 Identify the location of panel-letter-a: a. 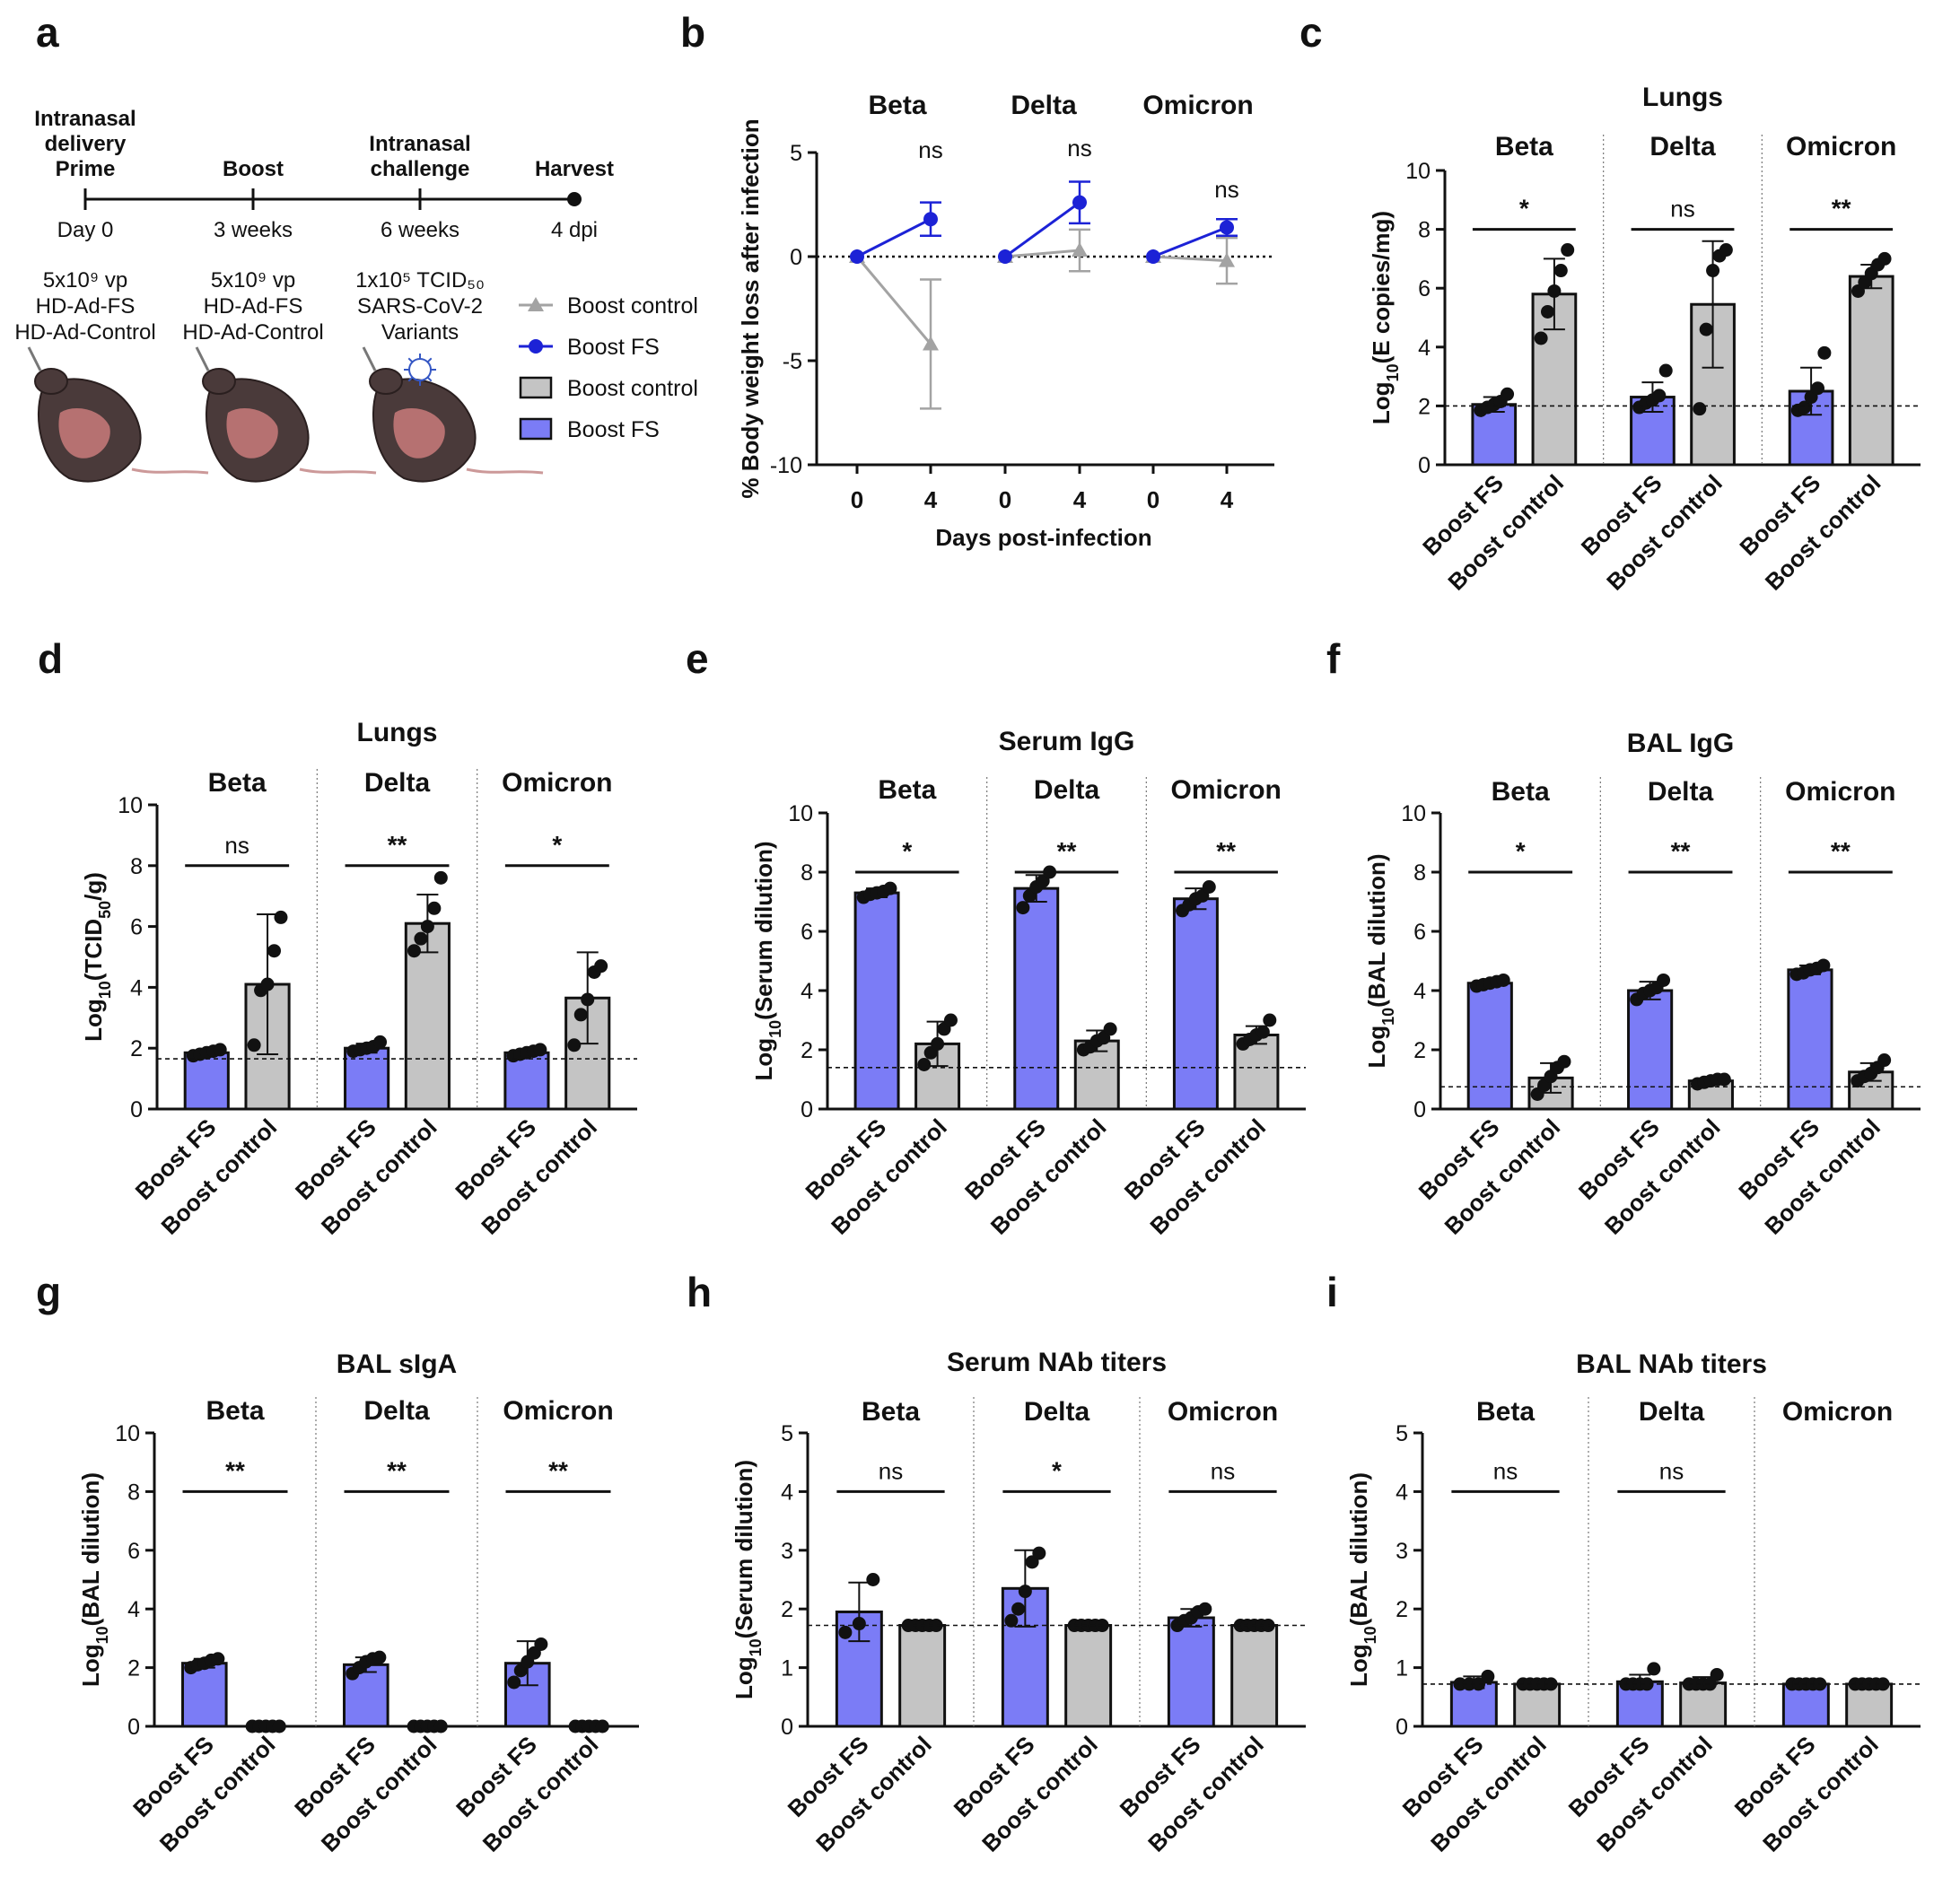
(47, 32).